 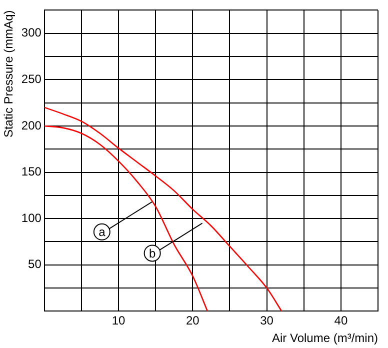 I want to click on x-tick-label: 30, so click(x=267, y=321).